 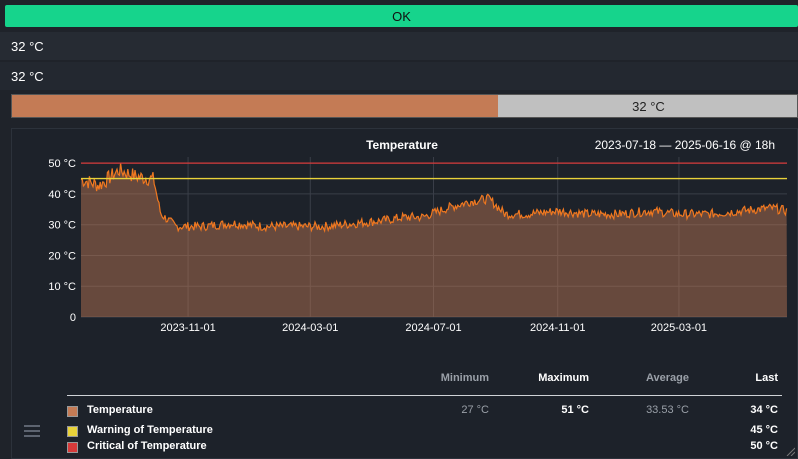 I want to click on legend-average: 33.53 °C, so click(x=667, y=410).